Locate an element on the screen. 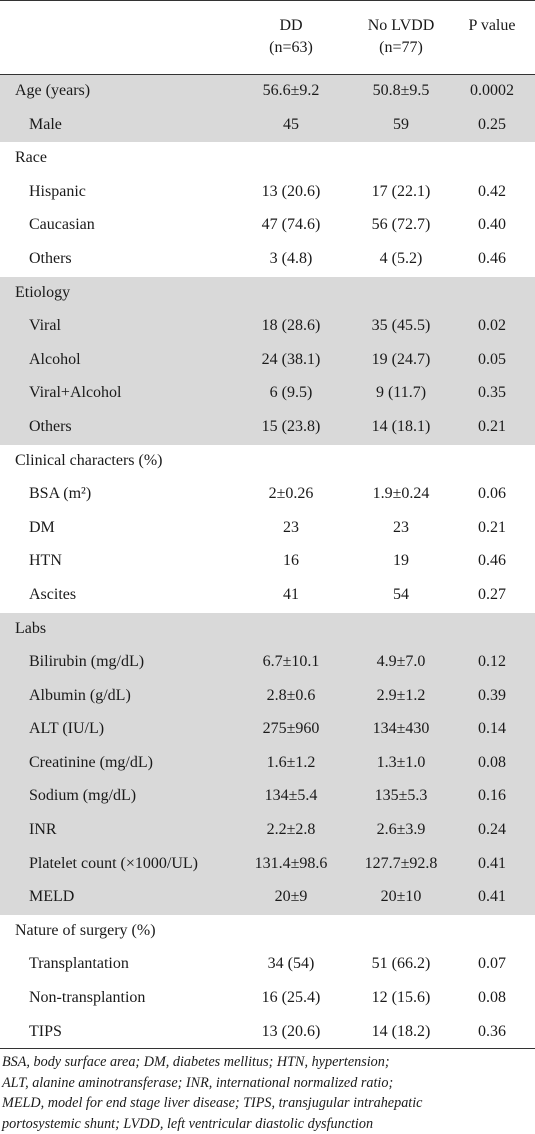  table-row: Clinical characters (%) is located at coordinates (267, 462).